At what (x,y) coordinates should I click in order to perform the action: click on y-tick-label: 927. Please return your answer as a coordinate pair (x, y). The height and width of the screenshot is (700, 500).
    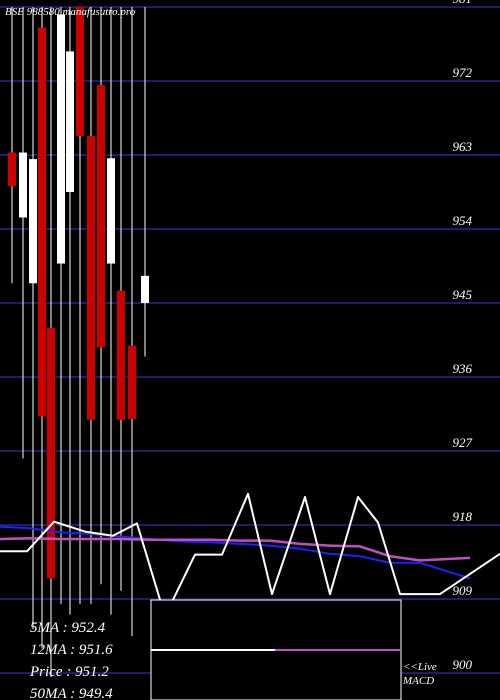
    Looking at the image, I should click on (463, 442).